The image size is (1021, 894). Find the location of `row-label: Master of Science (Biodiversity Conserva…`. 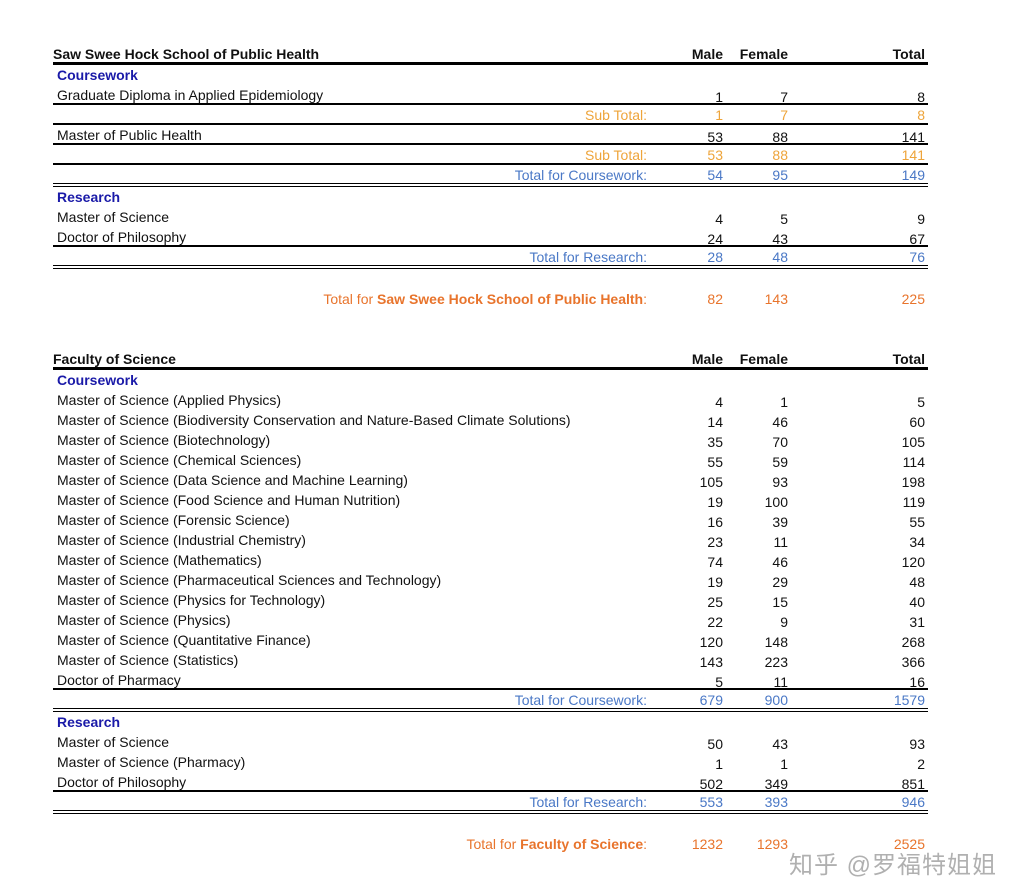

row-label: Master of Science (Biodiversity Conserva… is located at coordinates (314, 420).